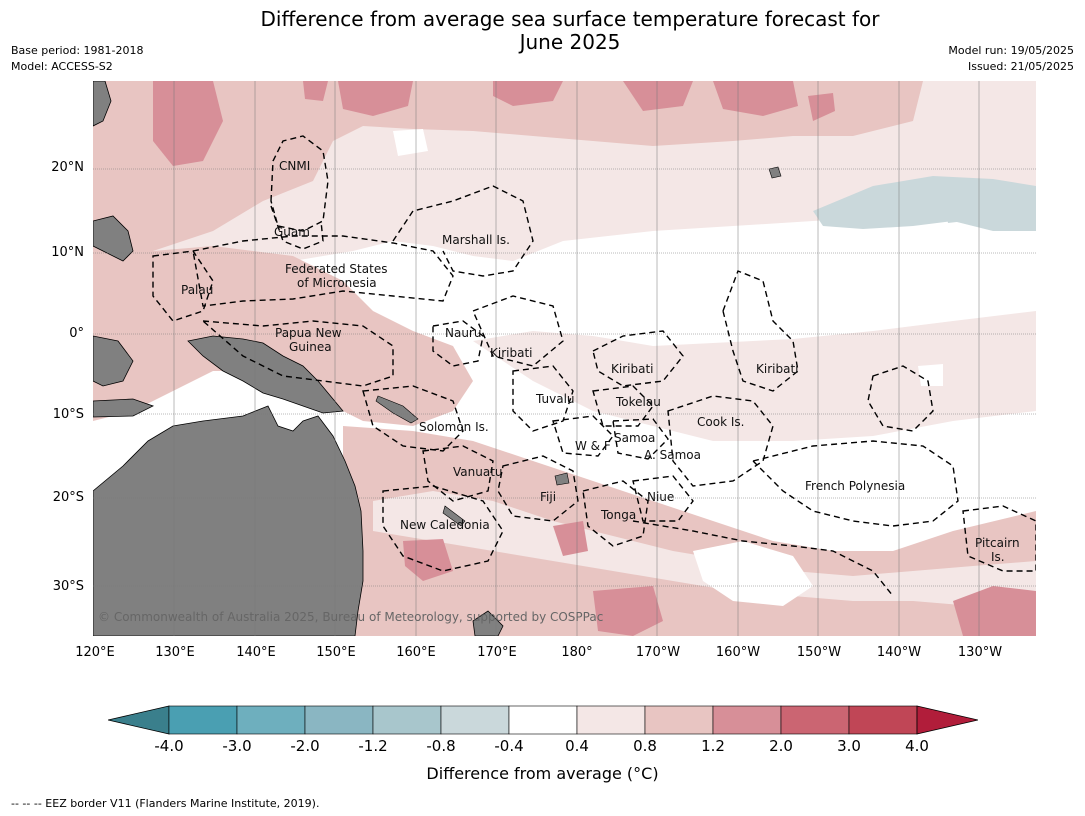  What do you see at coordinates (67, 252) in the screenshot?
I see `lat-label-10n: 10°N` at bounding box center [67, 252].